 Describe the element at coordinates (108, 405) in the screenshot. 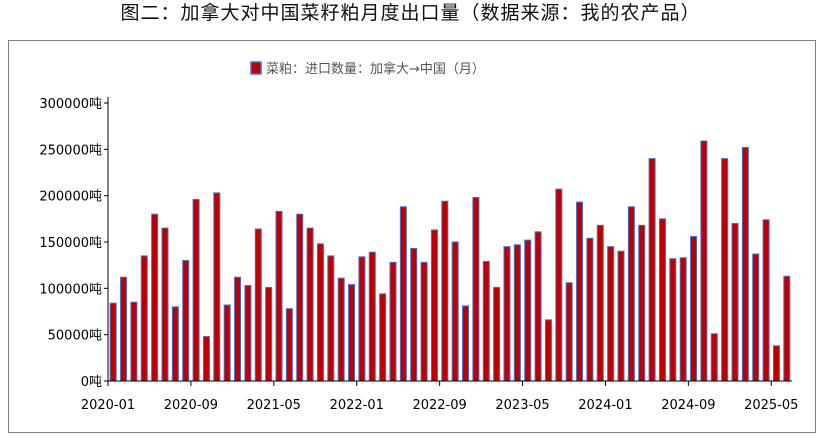

I see `x-tick-label: 2020-01` at that location.